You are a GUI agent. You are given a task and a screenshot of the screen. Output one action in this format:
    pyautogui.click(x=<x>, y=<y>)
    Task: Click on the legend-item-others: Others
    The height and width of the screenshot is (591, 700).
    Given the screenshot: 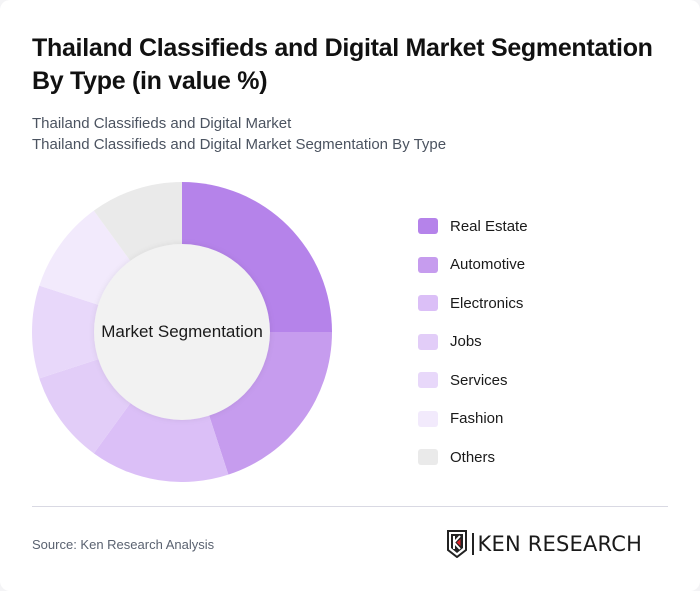 What is the action you would take?
    pyautogui.click(x=473, y=457)
    